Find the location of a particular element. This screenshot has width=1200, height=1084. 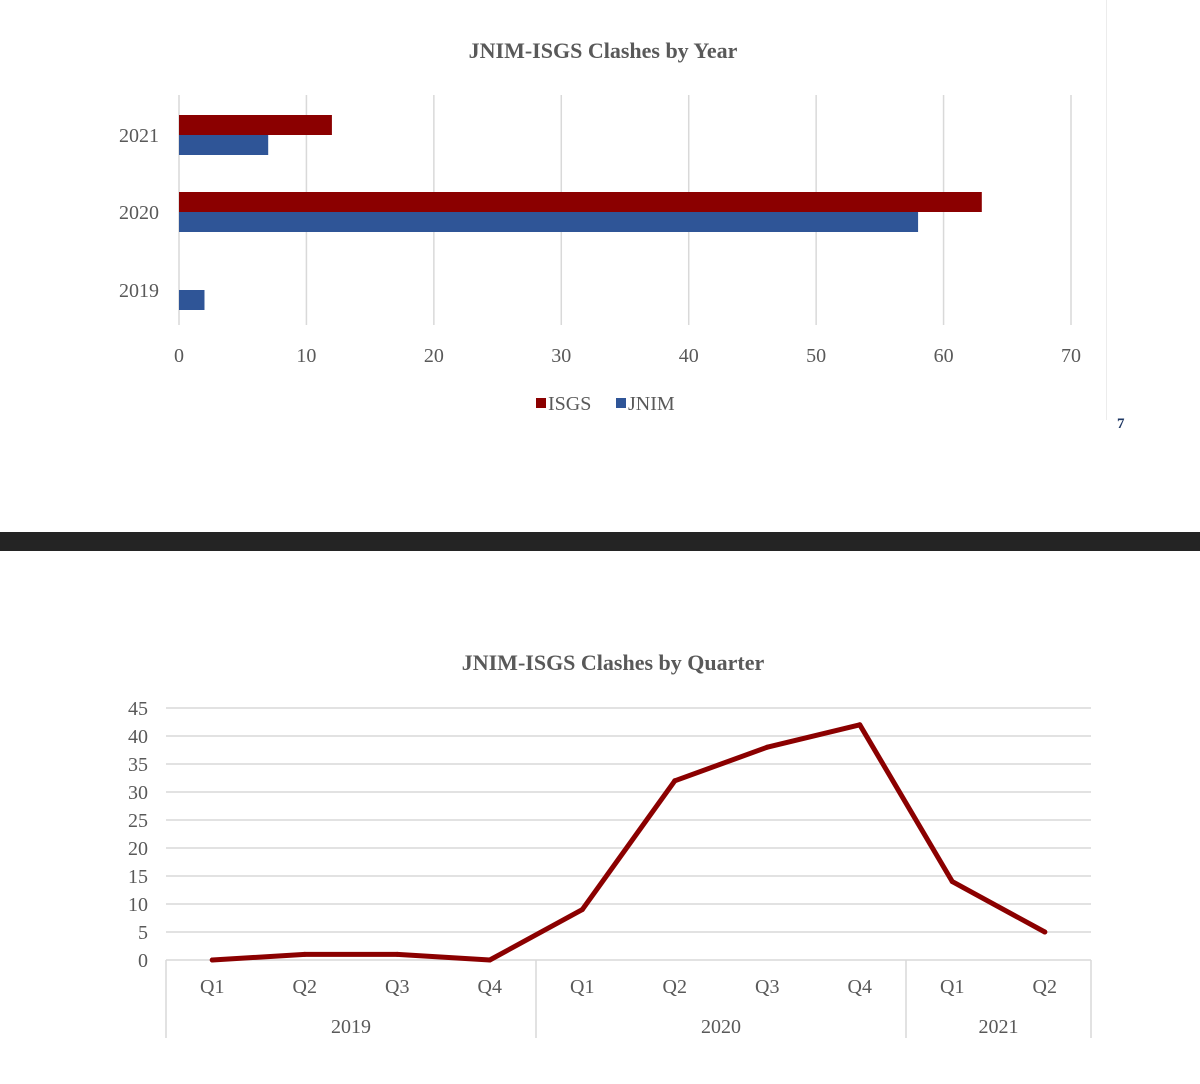

bar-isgs-2021 is located at coordinates (255, 125).